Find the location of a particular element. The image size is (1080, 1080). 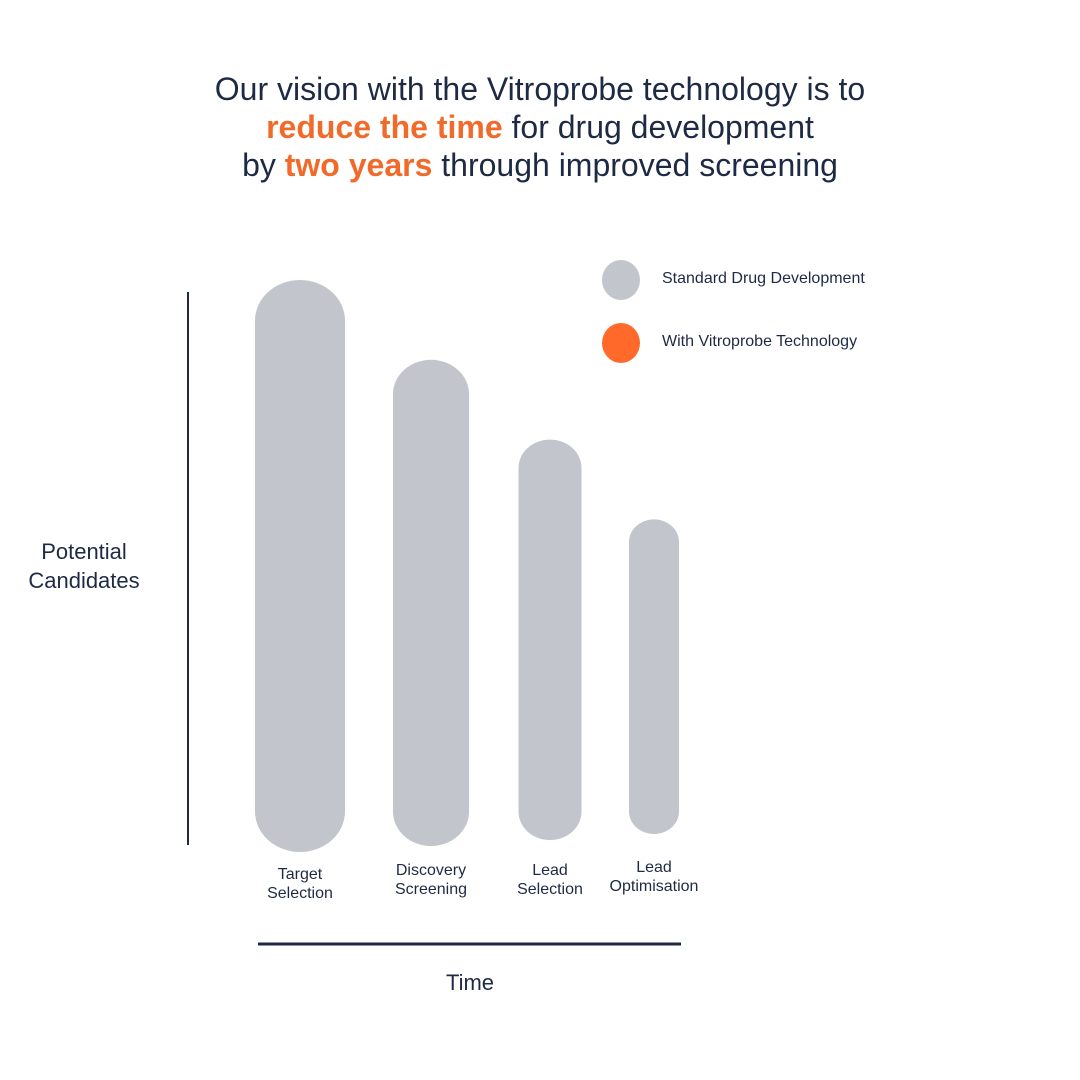

legend-swatch-standard is located at coordinates (621, 280).